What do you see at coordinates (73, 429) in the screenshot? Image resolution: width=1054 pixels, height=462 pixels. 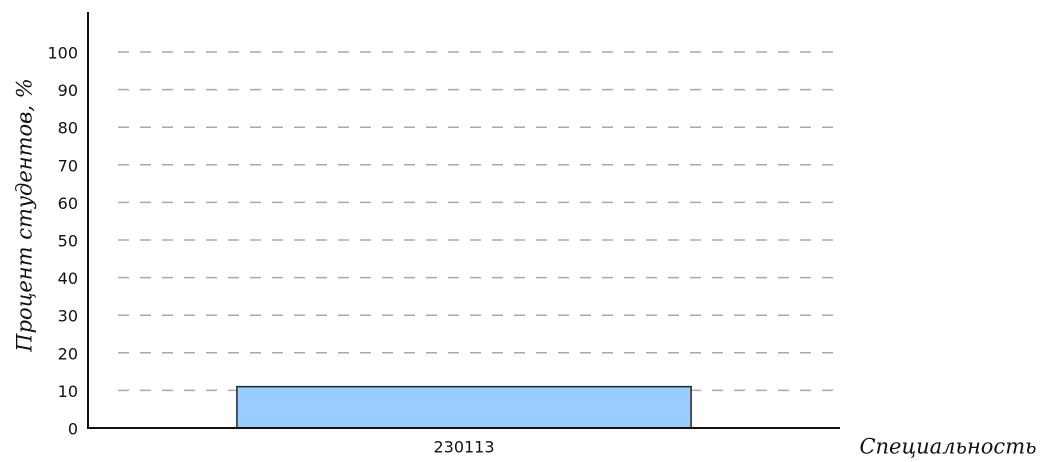 I see `y-tick-label: 0` at bounding box center [73, 429].